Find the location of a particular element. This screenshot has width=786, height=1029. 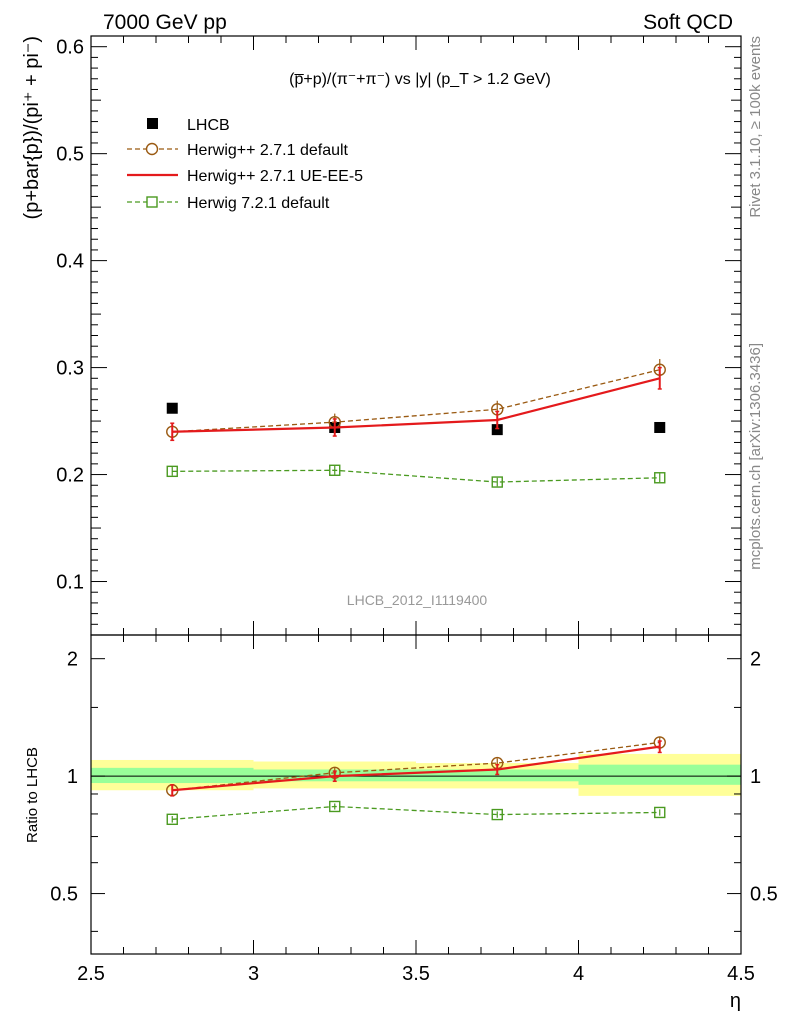

legend-label: Herwig++ 2.7.1 default is located at coordinates (268, 150).